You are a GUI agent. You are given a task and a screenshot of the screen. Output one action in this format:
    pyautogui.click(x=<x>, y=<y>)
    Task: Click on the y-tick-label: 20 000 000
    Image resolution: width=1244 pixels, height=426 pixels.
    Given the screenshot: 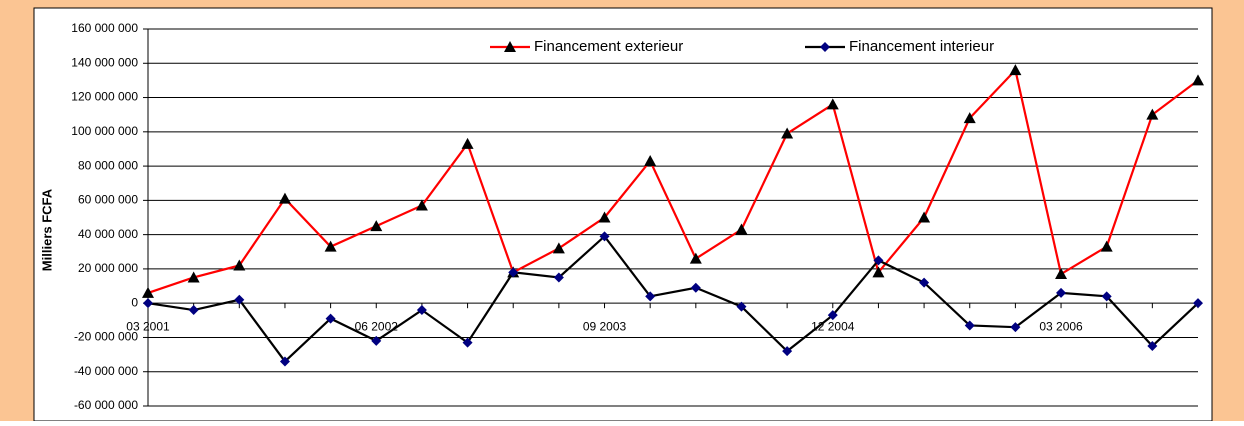 What is the action you would take?
    pyautogui.click(x=108, y=268)
    